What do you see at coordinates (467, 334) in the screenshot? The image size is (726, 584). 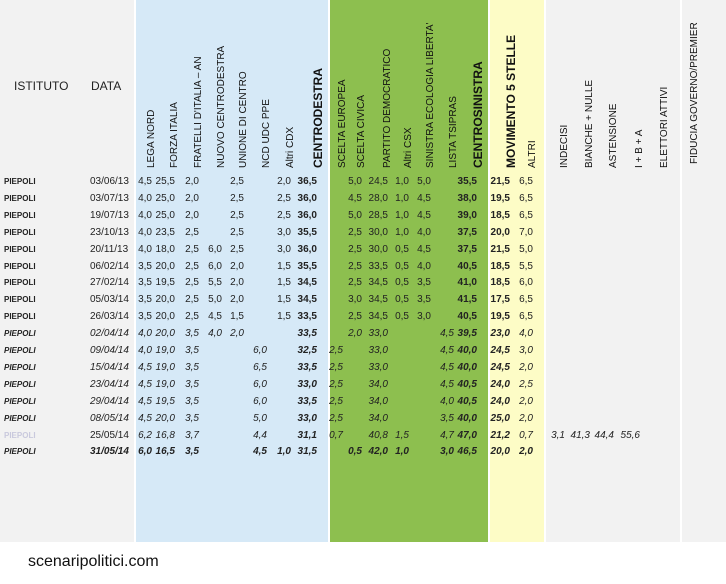 I see `table-cell: 39,5` at bounding box center [467, 334].